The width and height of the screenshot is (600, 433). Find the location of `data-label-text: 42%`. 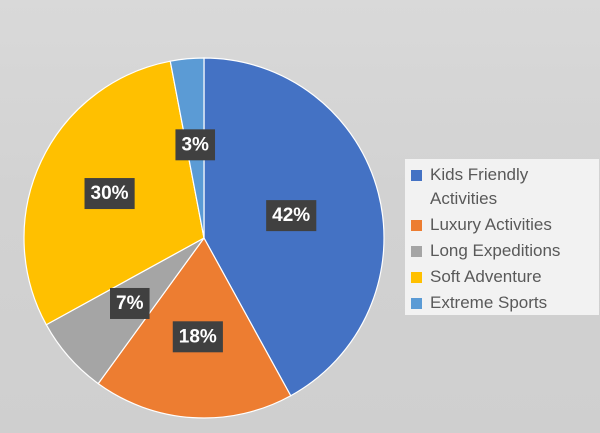

data-label-text: 42% is located at coordinates (291, 215).